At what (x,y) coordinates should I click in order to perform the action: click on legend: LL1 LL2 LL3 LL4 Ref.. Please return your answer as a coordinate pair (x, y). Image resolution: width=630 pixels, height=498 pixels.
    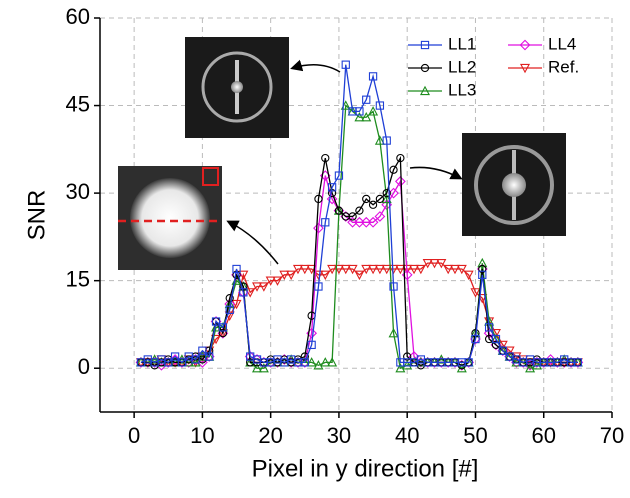
    Looking at the image, I should click on (493, 66).